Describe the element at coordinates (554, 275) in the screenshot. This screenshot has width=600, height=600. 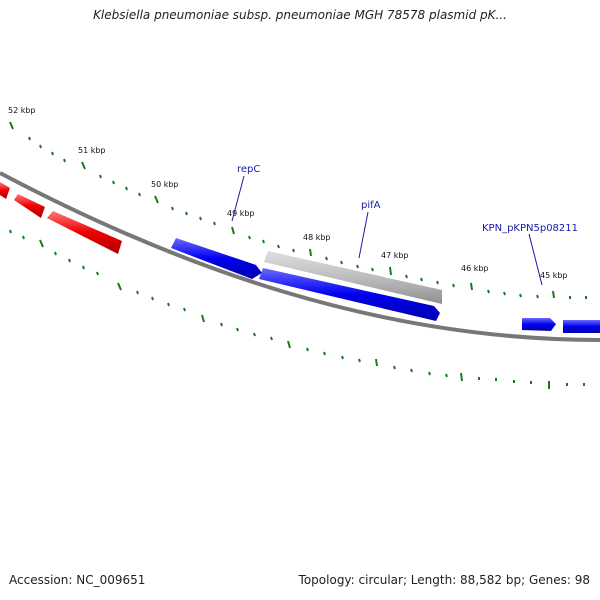
I see `tick-label: 45 kbp` at that location.